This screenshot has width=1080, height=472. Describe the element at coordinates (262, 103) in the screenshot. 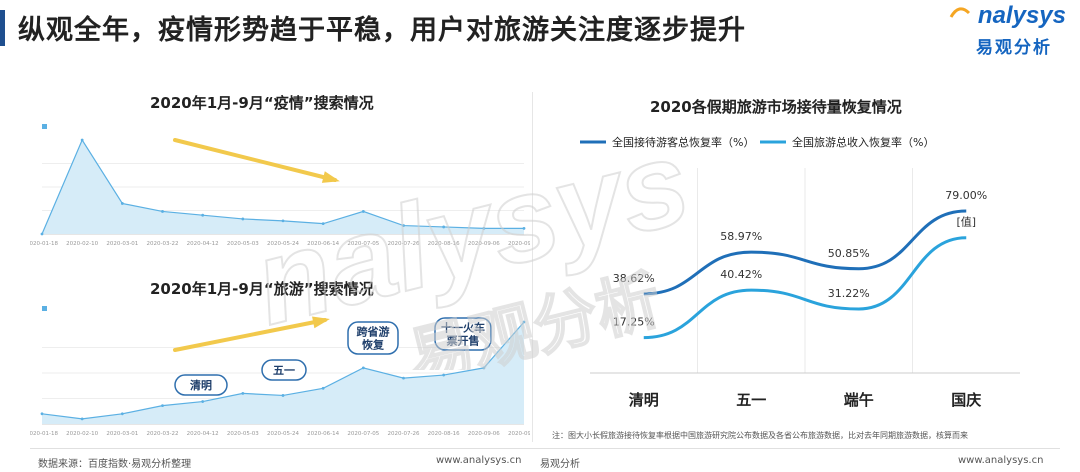

I see `epidemic-chart-title: 2020年1月-9月“疫情”搜索情况` at that location.